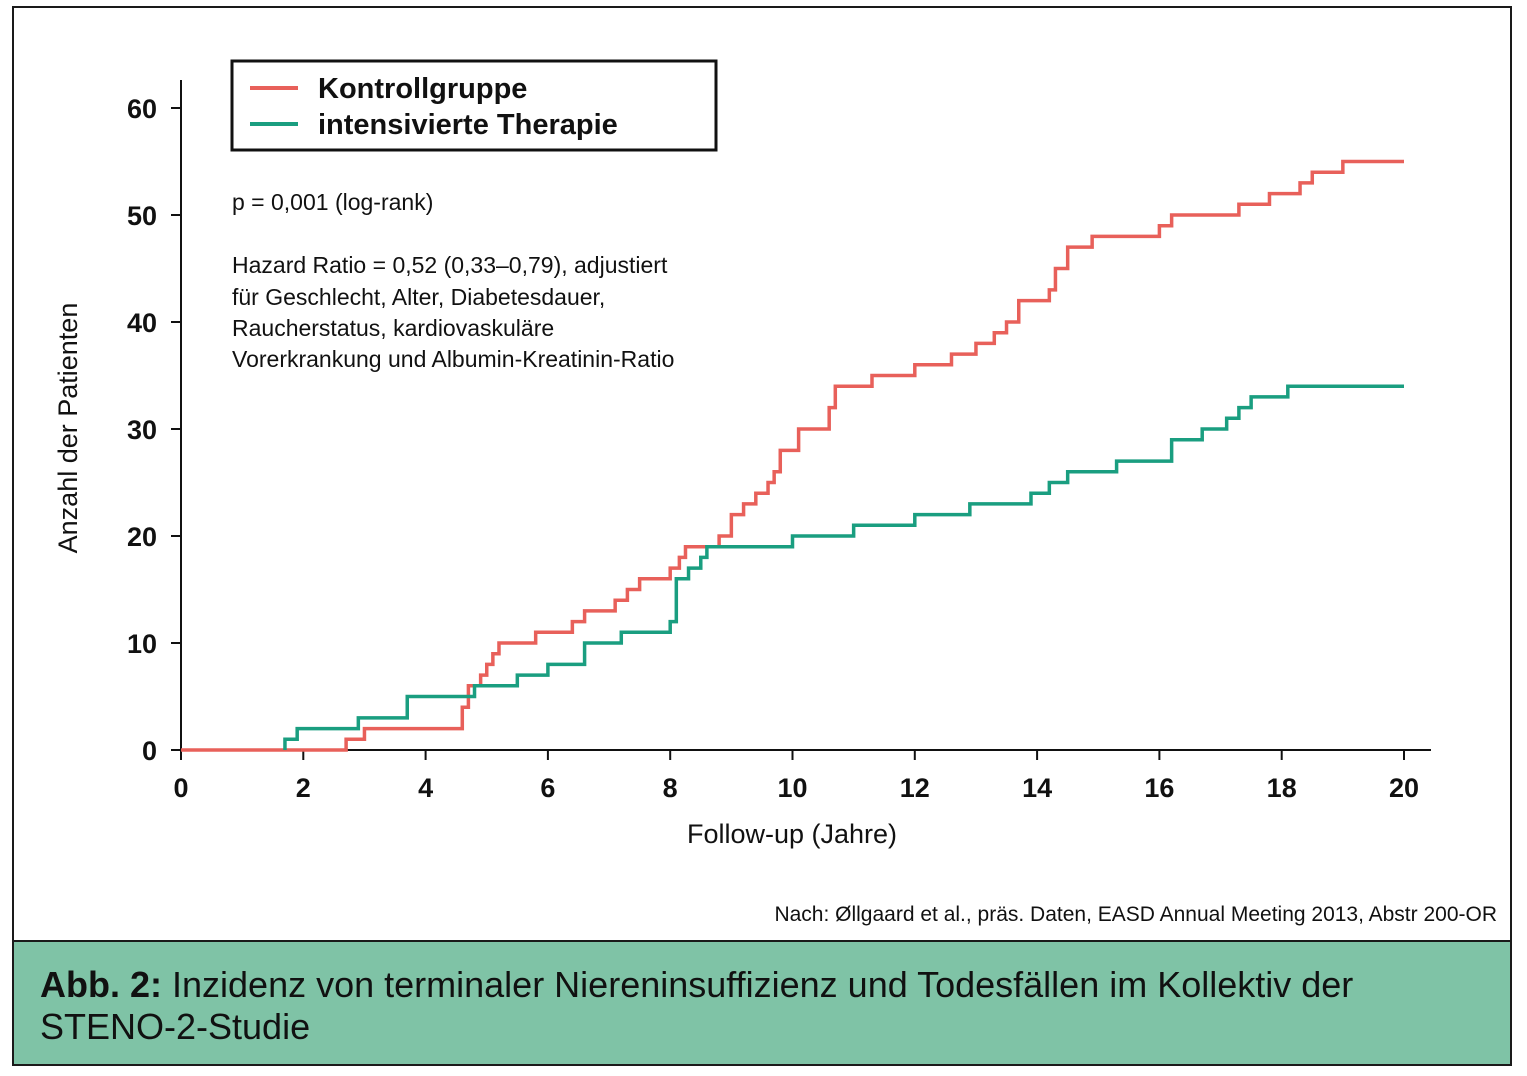 This screenshot has width=1527, height=1076. I want to click on legend-box, so click(474, 105).